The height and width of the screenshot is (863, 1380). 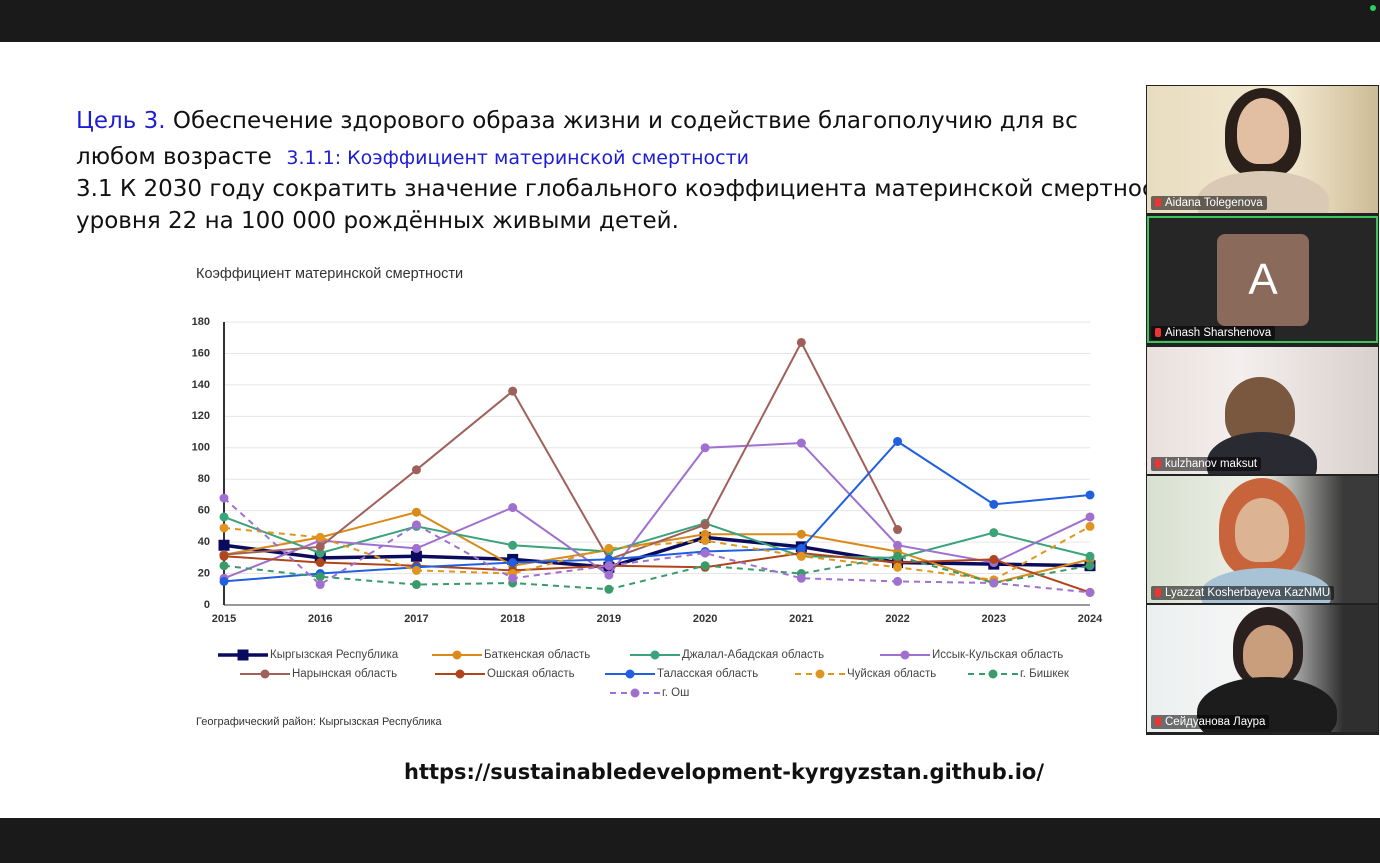 I want to click on bottom-bar, so click(x=690, y=840).